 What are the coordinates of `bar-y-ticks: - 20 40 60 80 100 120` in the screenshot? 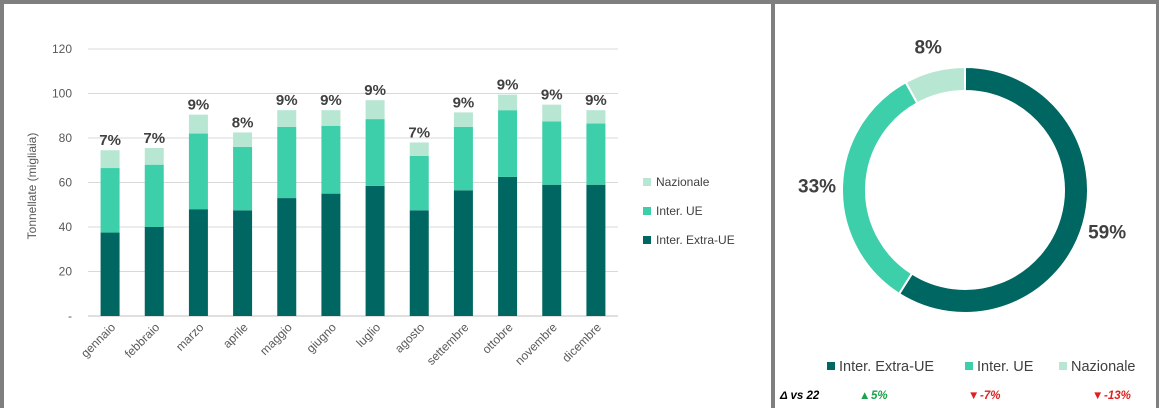 It's located at (62, 182).